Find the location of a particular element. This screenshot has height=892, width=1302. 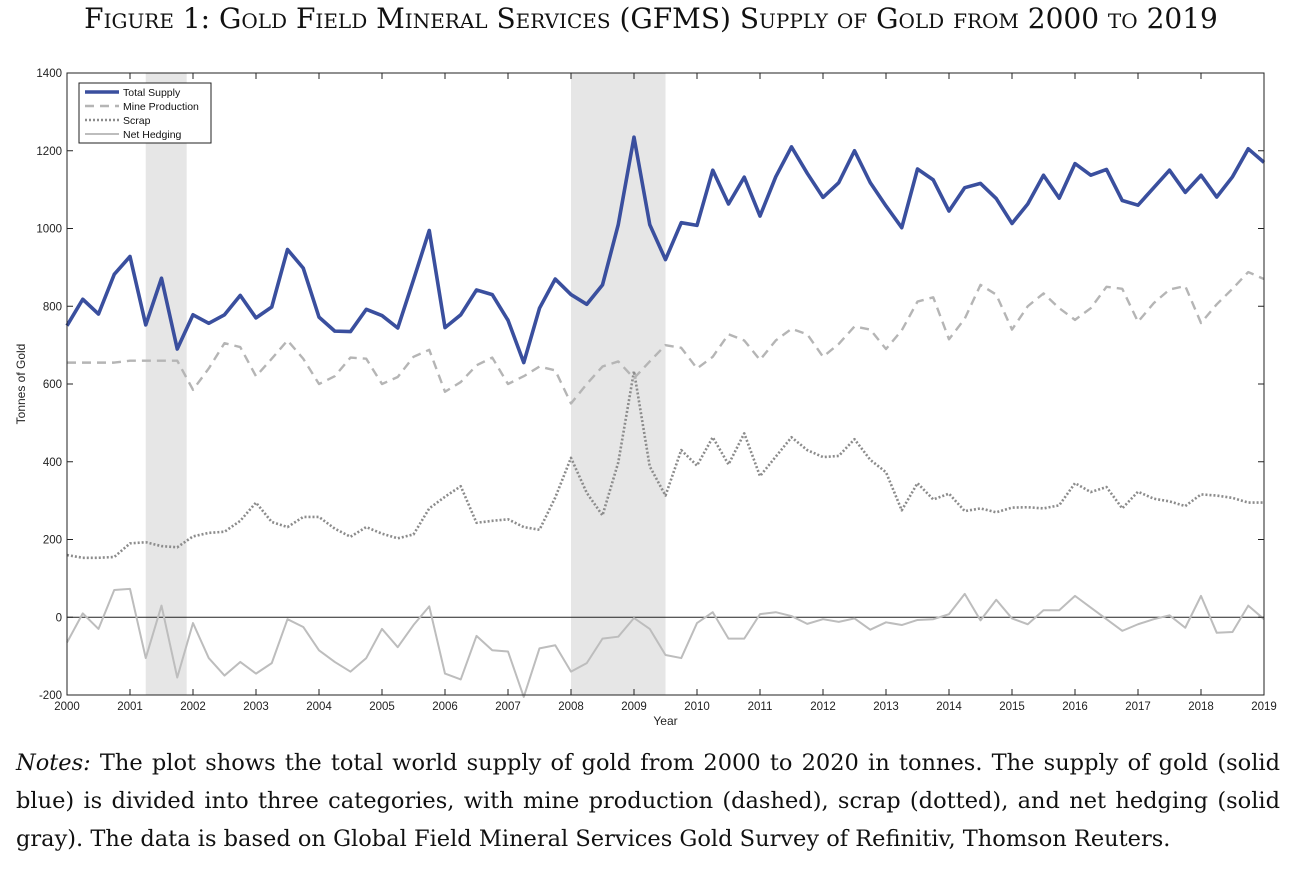

y-tick-label: 1200 is located at coordinates (49, 152).